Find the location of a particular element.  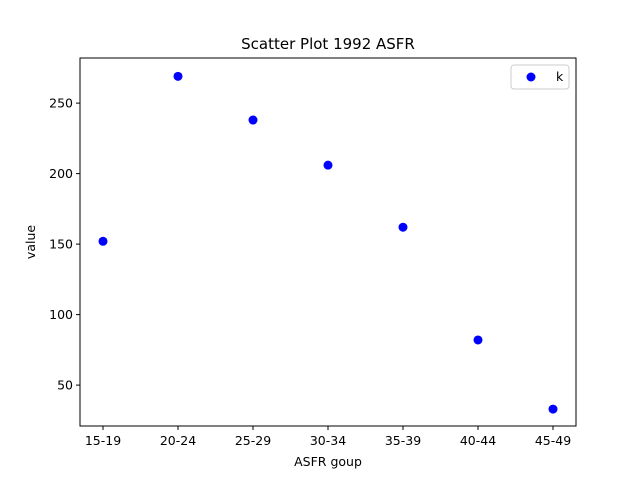

x-tick-label: 20-24 is located at coordinates (178, 440).